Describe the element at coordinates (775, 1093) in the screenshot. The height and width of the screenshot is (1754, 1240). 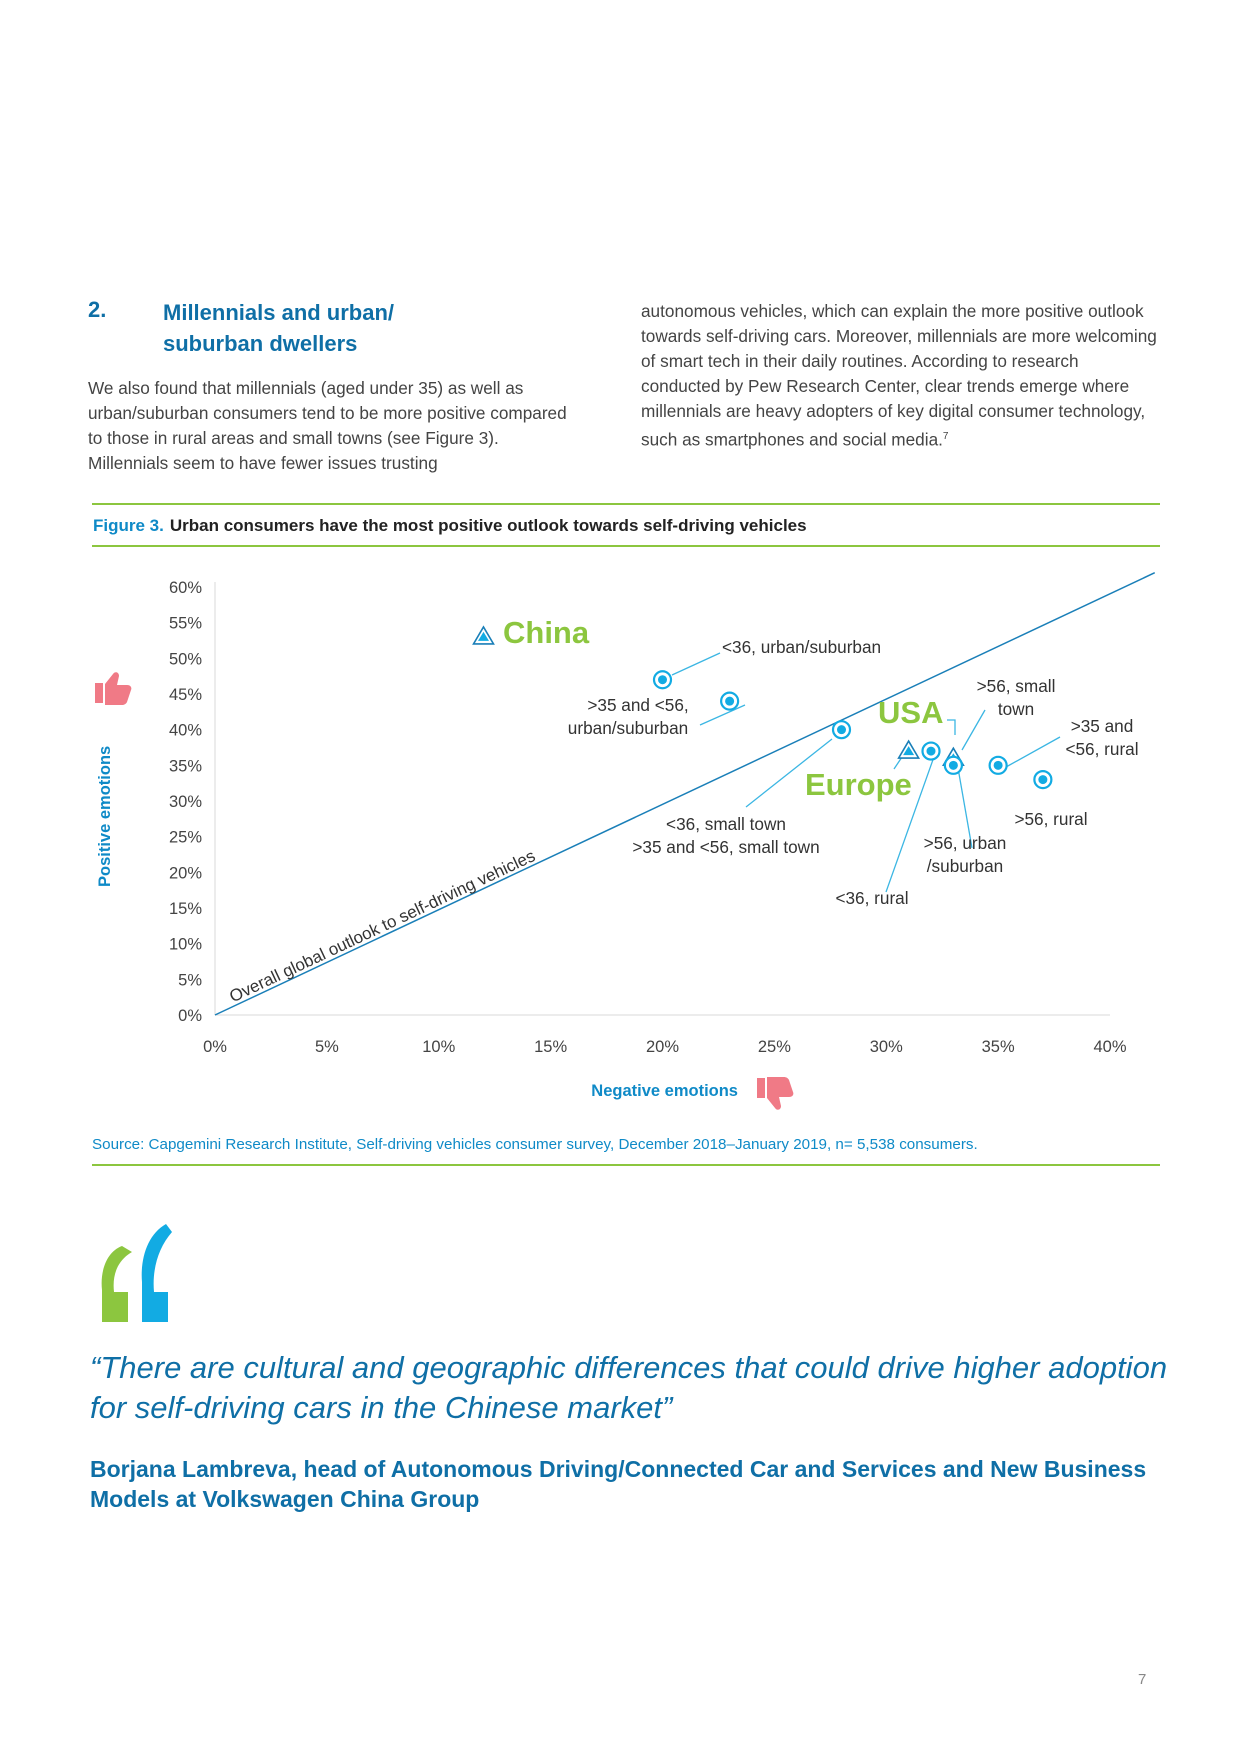
I see `thumbs-down-icon` at that location.